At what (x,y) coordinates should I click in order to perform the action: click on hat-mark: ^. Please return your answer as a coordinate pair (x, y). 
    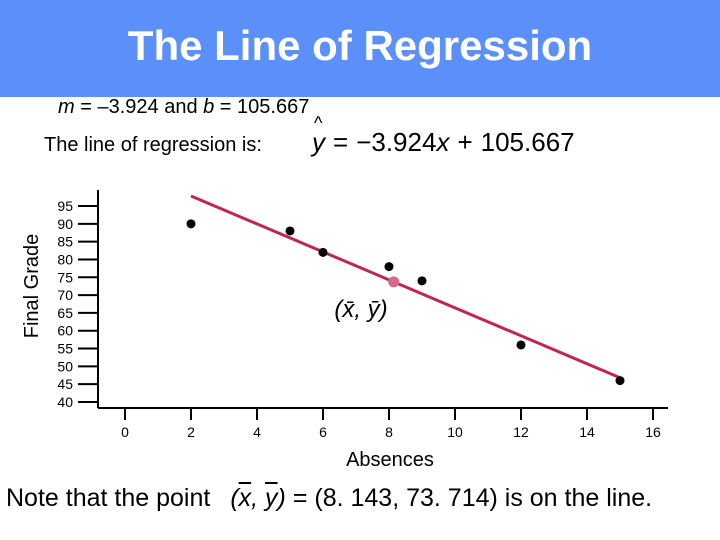
    Looking at the image, I should click on (318, 123).